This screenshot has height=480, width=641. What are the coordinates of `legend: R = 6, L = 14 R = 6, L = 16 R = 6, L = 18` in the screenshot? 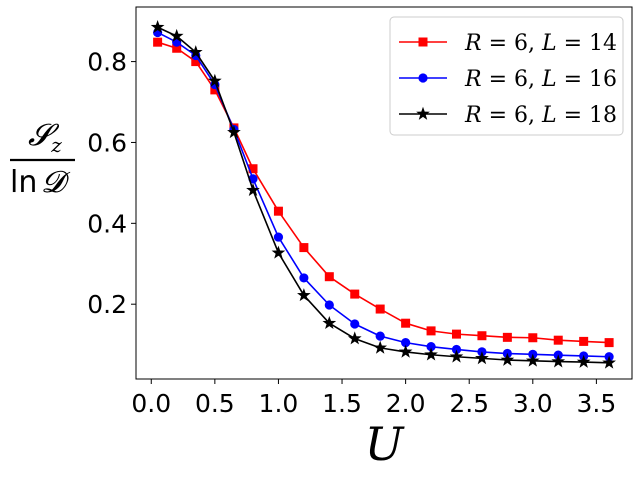 It's located at (506, 76).